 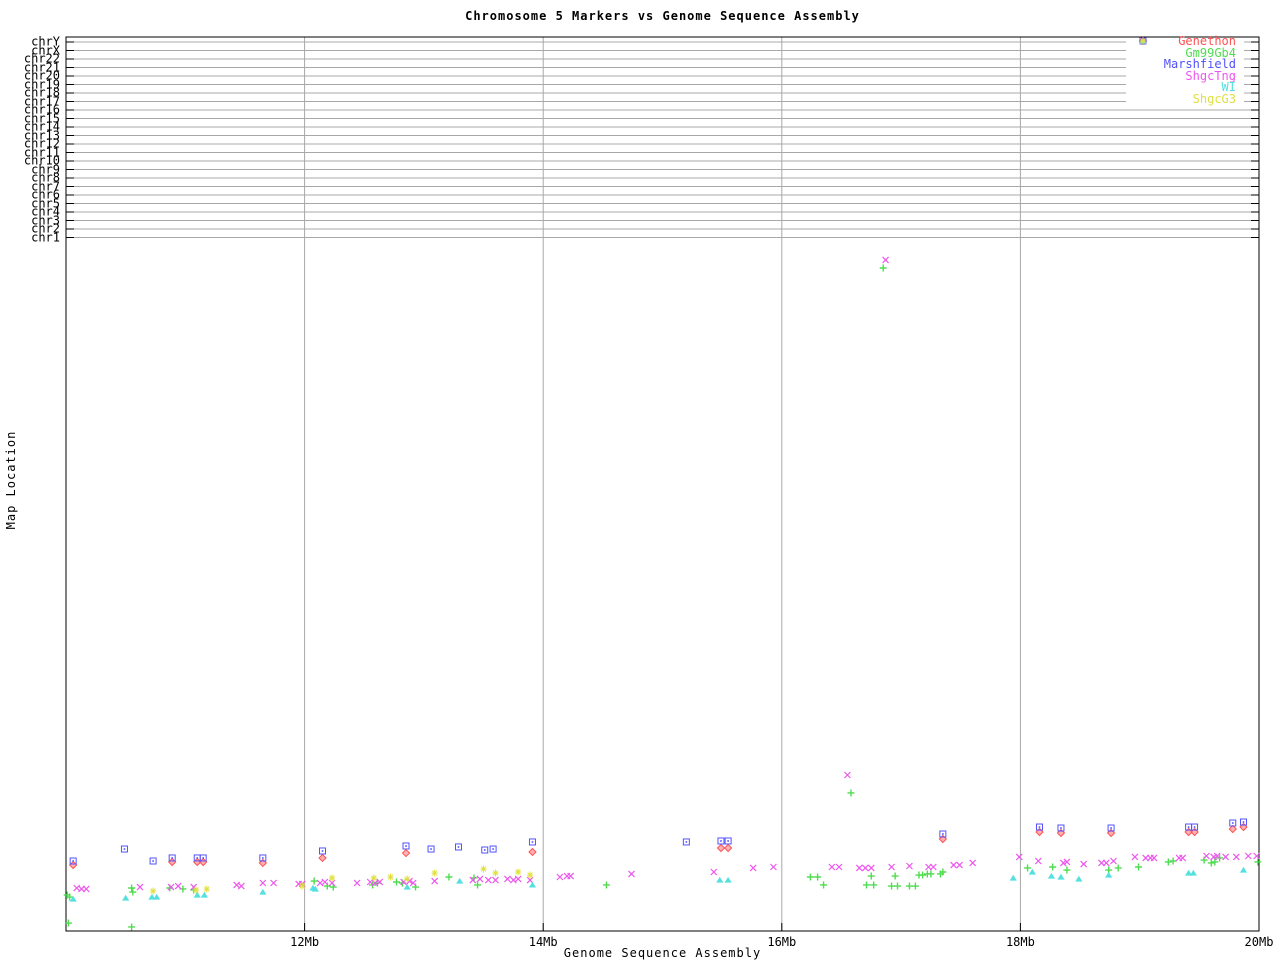 I want to click on legend-item: ShgcG3, so click(x=1182, y=71).